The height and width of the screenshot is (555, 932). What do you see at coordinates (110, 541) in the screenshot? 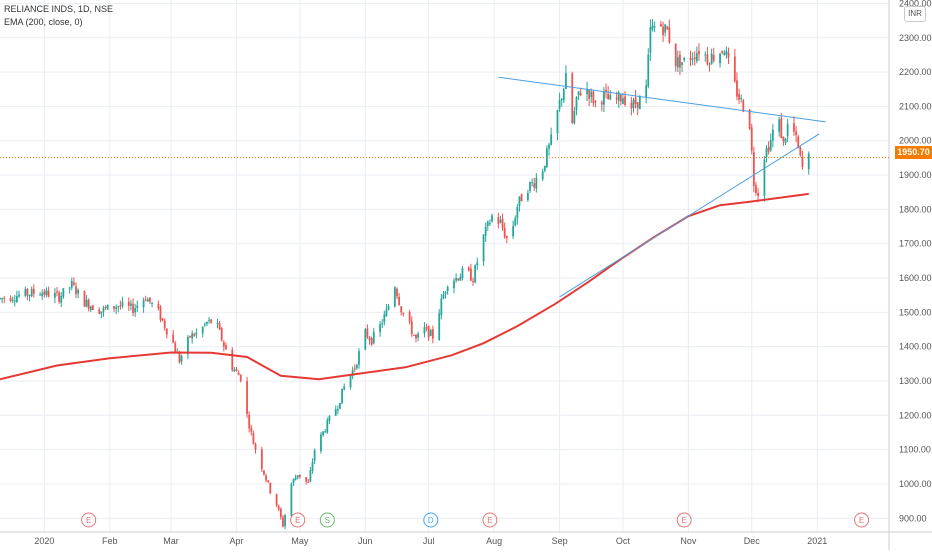
I see `x-tick-label: Feb` at bounding box center [110, 541].